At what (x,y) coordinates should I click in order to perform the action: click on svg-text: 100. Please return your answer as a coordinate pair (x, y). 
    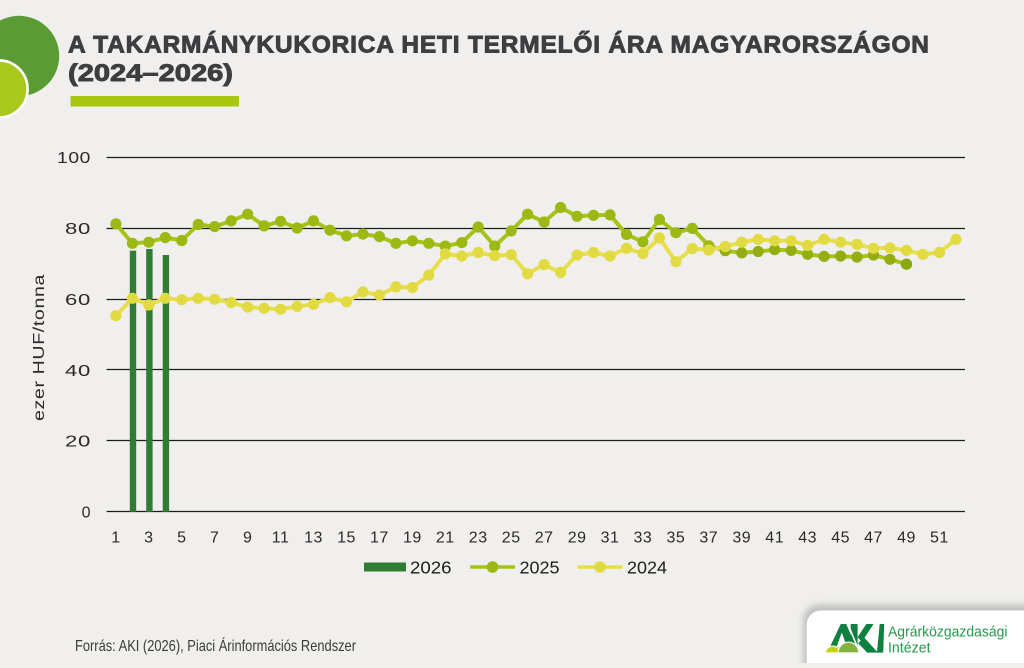
    Looking at the image, I should click on (74, 158).